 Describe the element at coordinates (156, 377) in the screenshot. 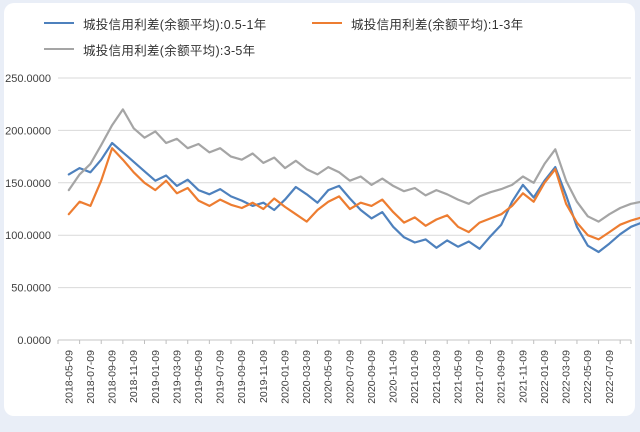

I see `x-axis-tick-label: 2019-01-09` at that location.